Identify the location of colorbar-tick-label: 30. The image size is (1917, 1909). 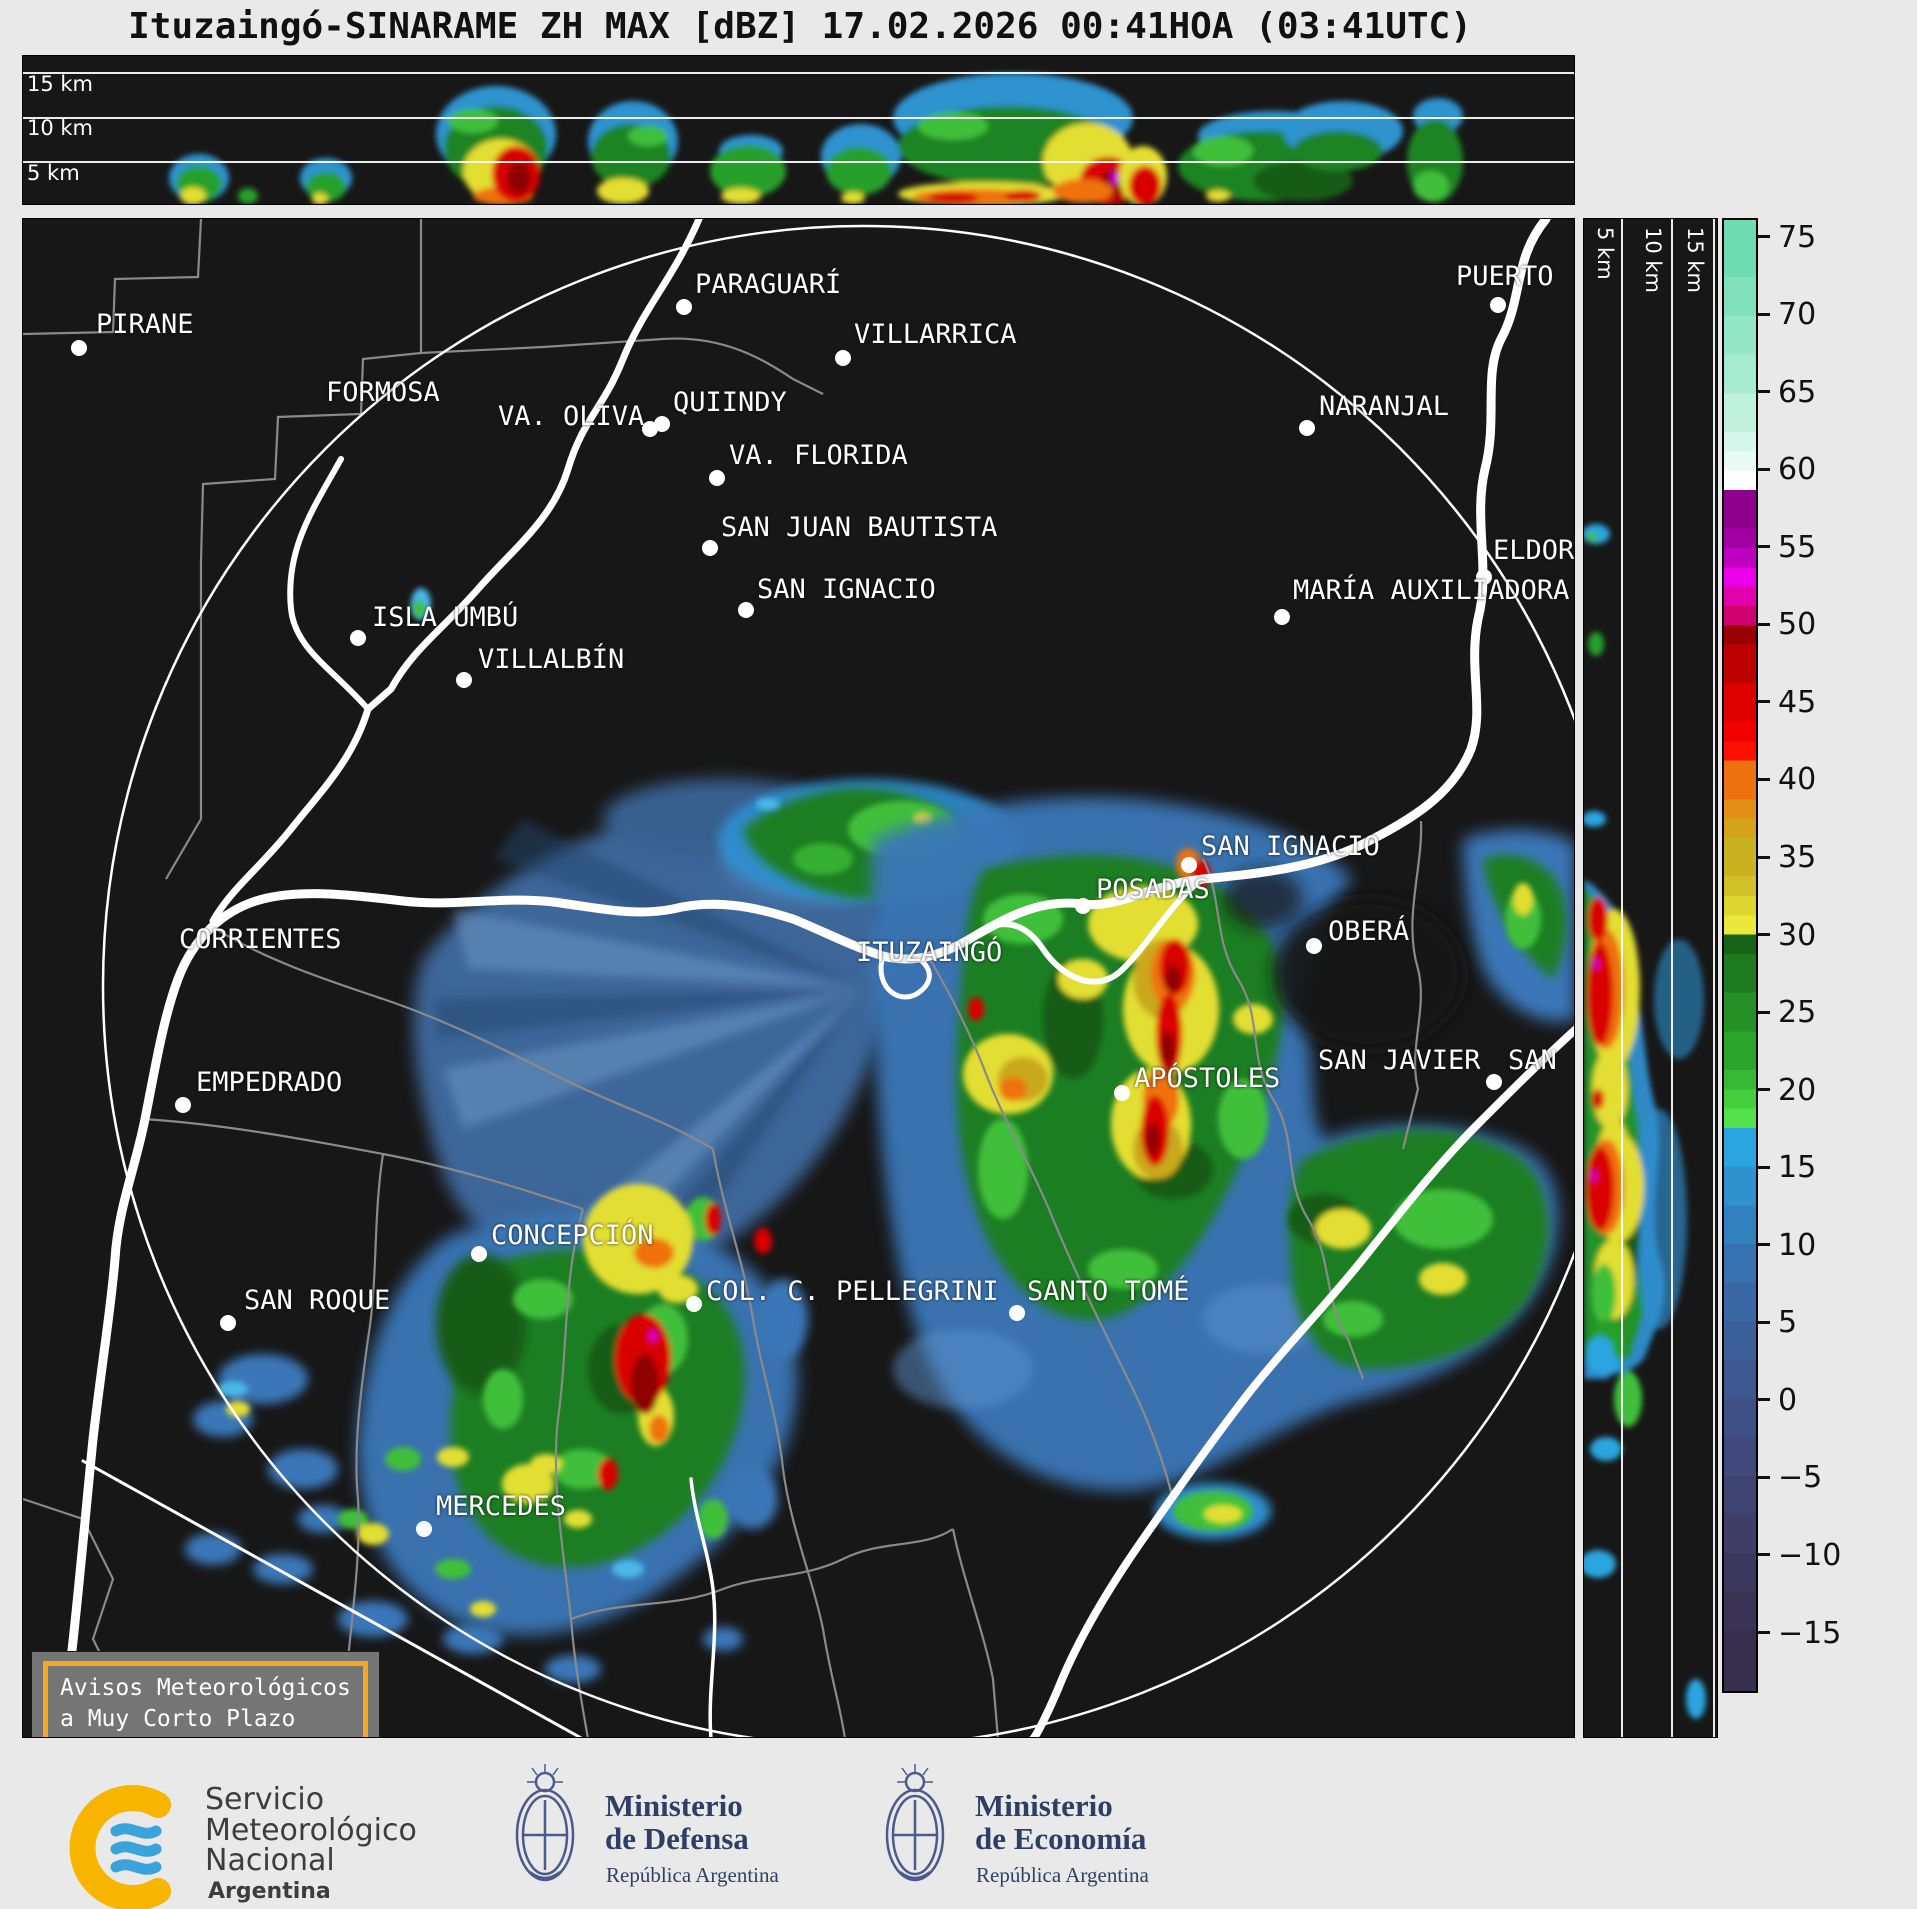
(1797, 935).